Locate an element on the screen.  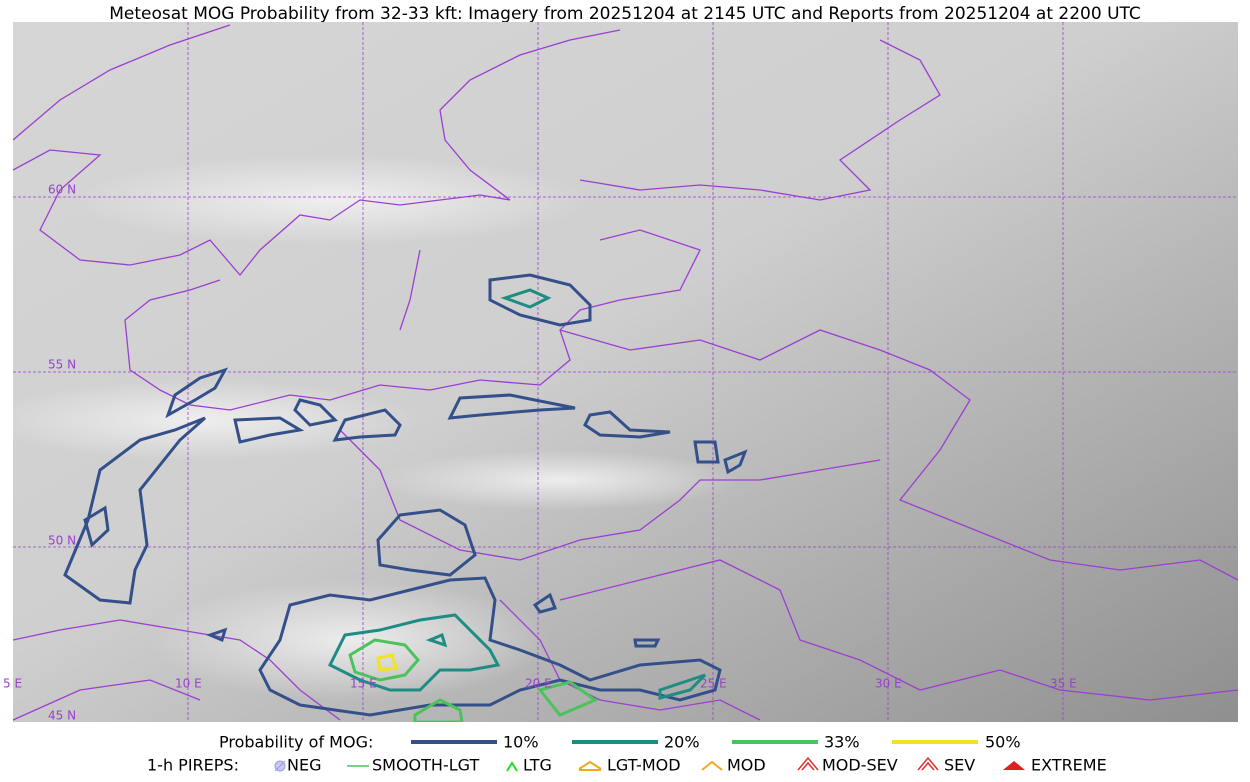
lon-label: 20 E is located at coordinates (538, 684).